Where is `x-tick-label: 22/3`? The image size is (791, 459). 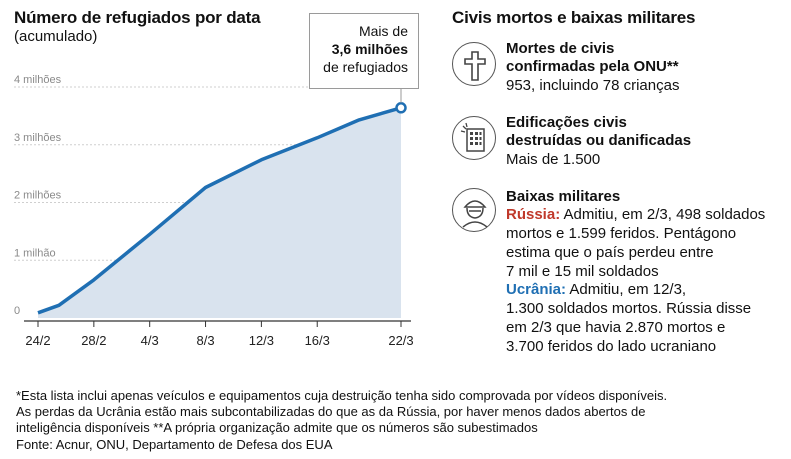
x-tick-label: 22/3 is located at coordinates (400, 340).